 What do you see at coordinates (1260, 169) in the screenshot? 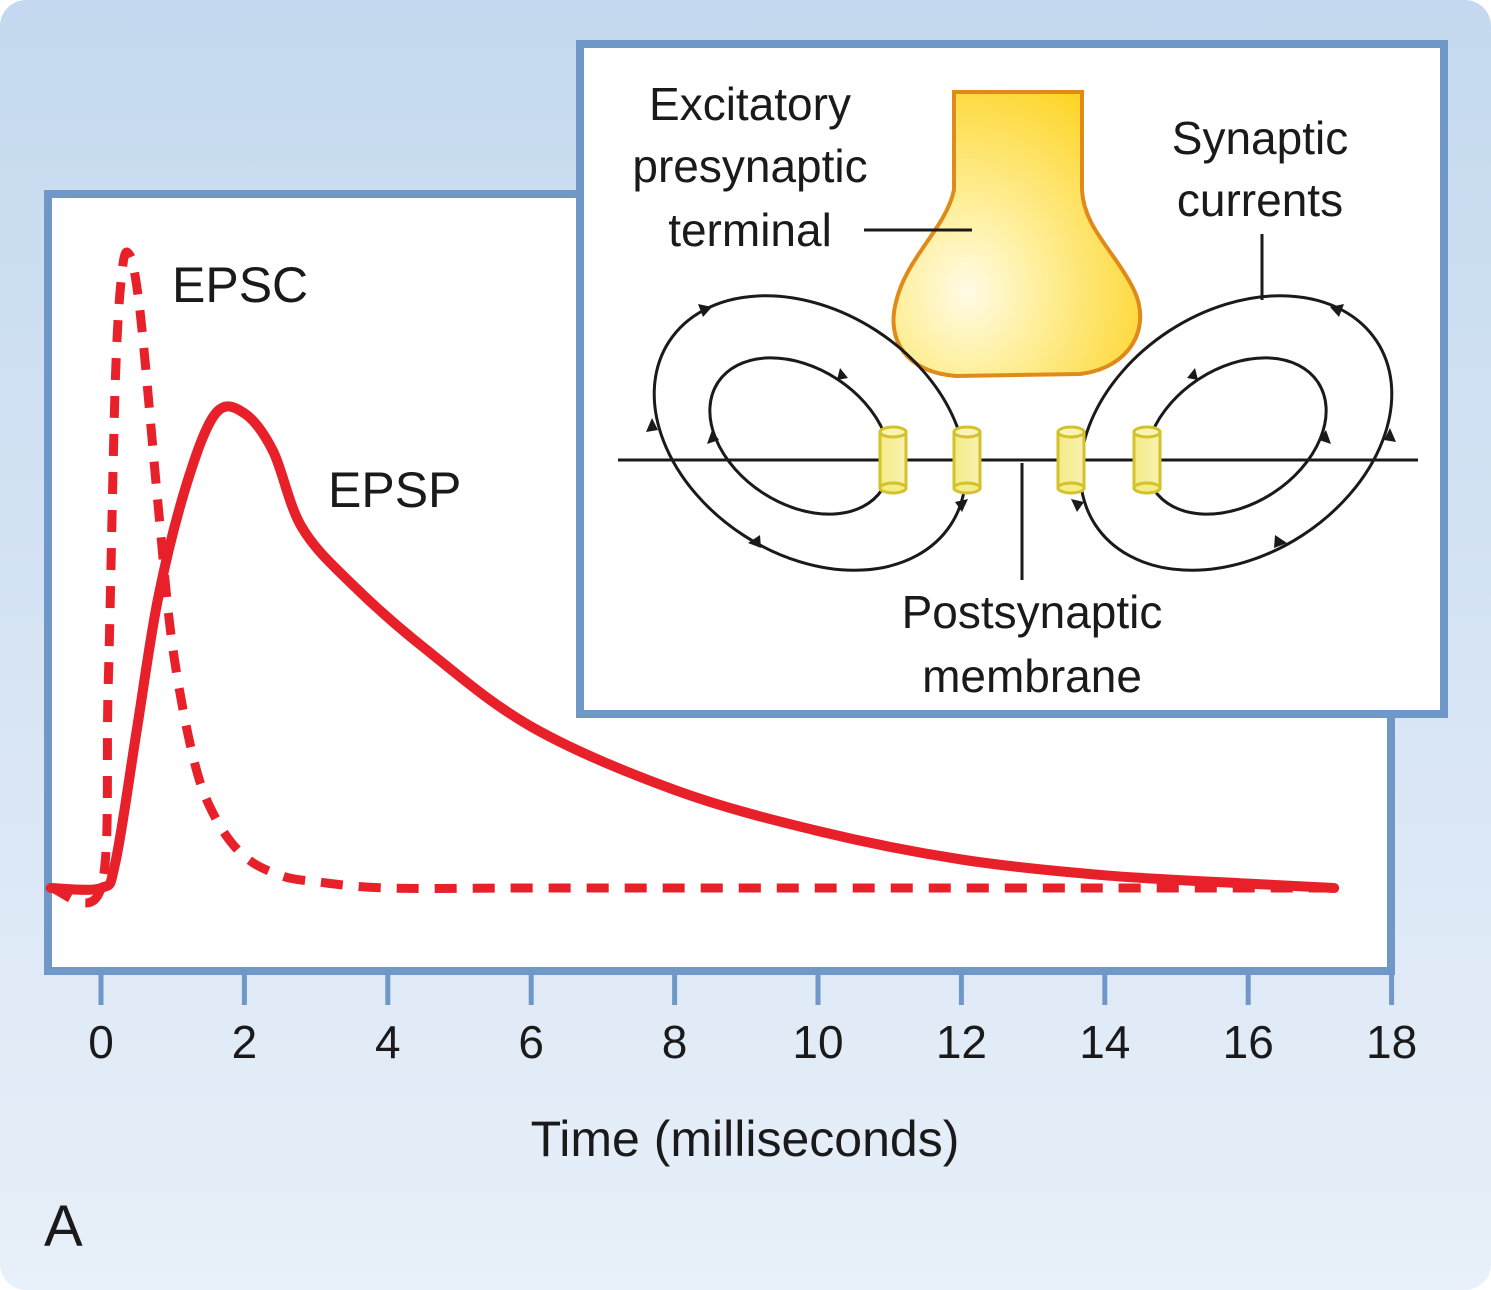
I see `synaptic-currents-label: Synaptic currents` at bounding box center [1260, 169].